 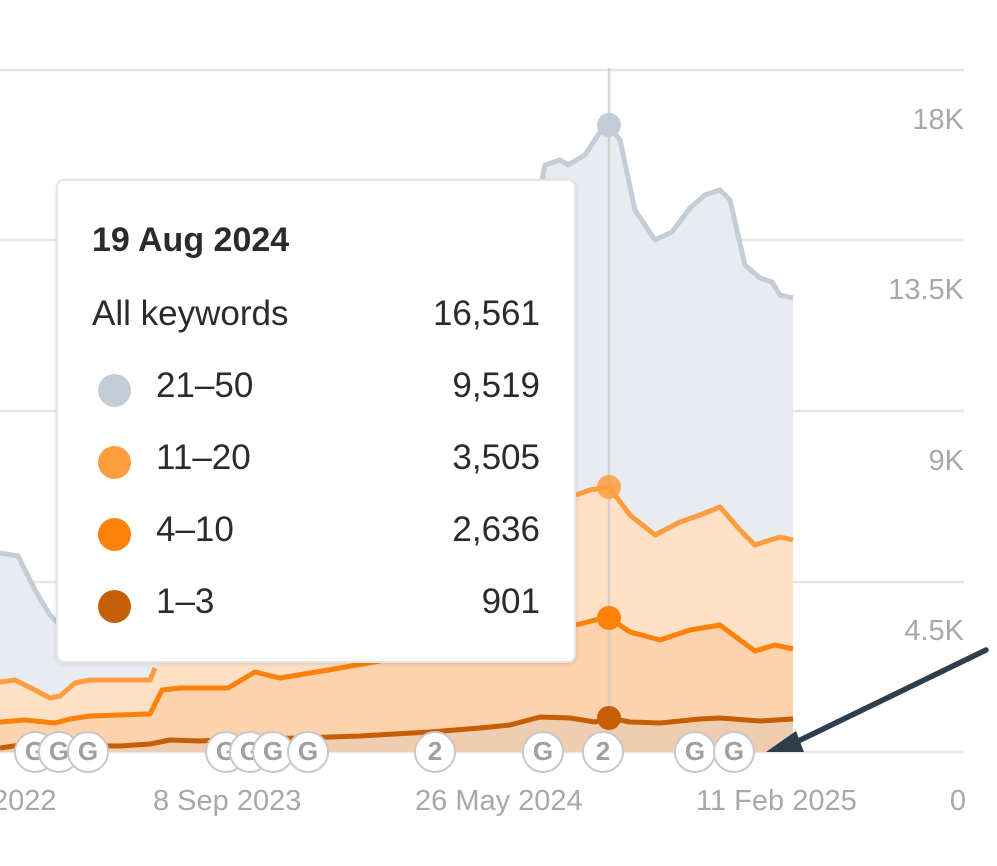 What do you see at coordinates (316, 530) in the screenshot?
I see `tooltip-row-4-10: 4–10 2,636` at bounding box center [316, 530].